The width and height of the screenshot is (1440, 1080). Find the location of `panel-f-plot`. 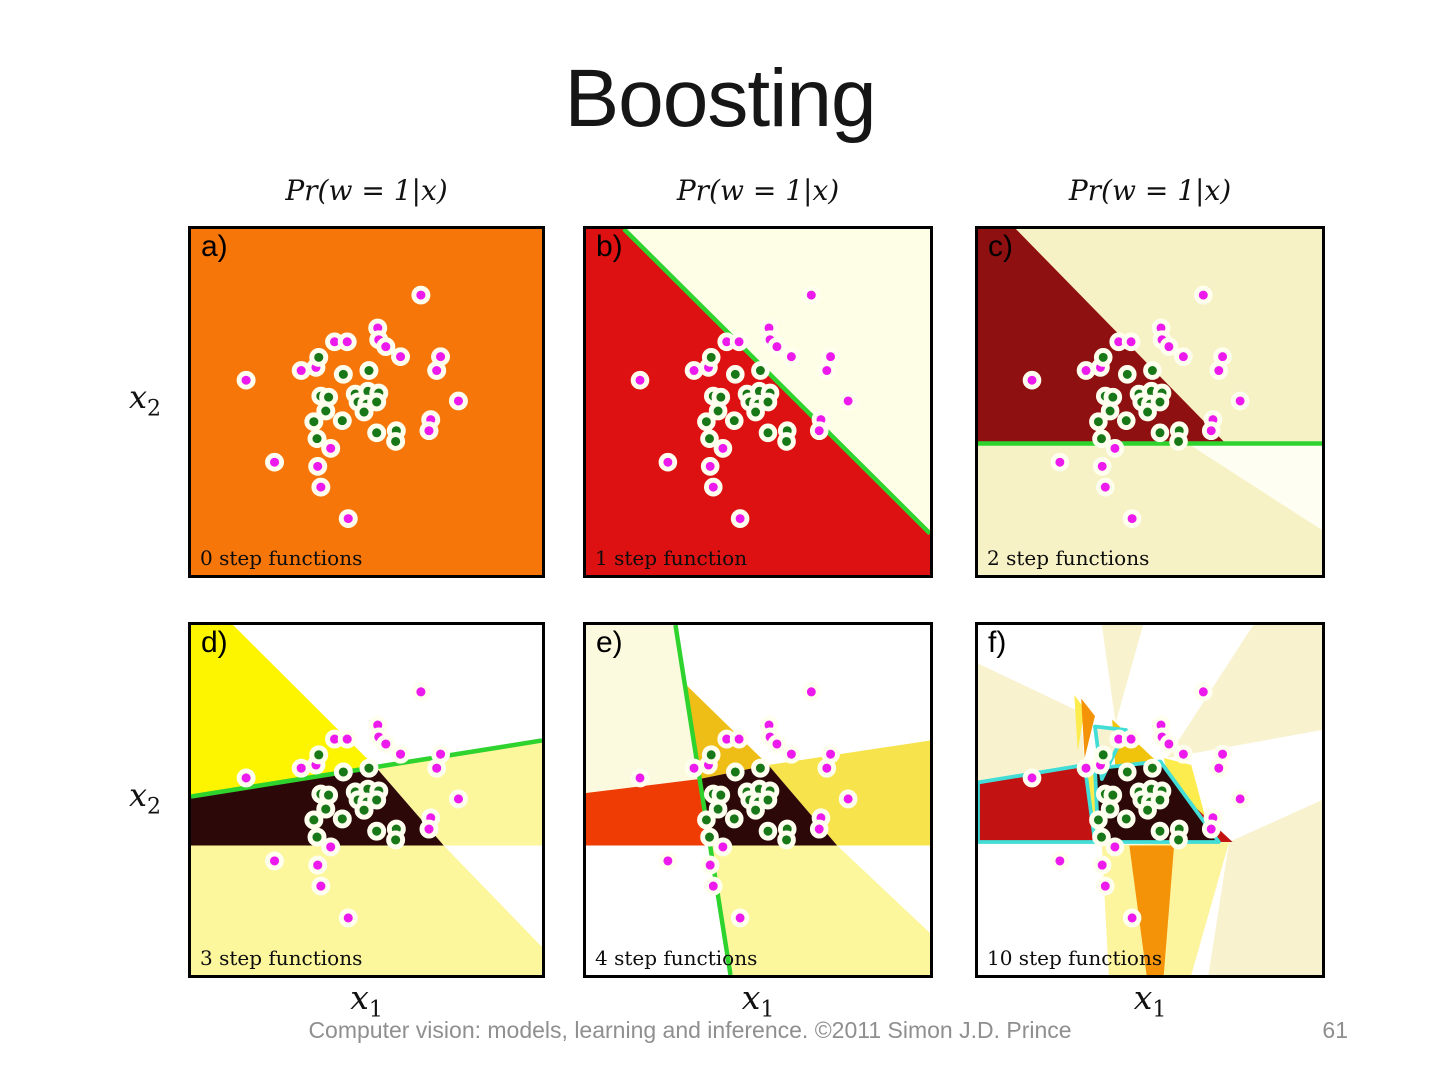

panel-f-plot is located at coordinates (1150, 800).